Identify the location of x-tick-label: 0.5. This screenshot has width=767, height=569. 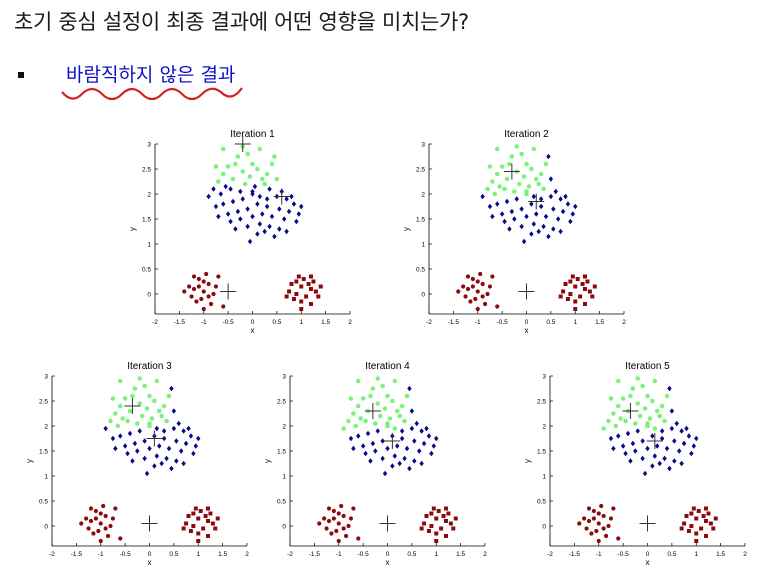
(411, 554).